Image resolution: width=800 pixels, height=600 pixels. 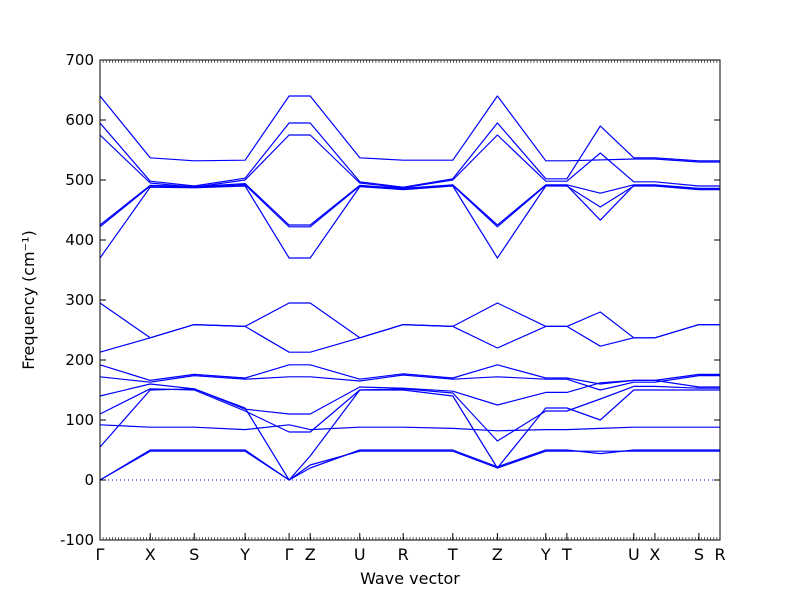 What do you see at coordinates (79, 60) in the screenshot?
I see `y-tick-label: 700` at bounding box center [79, 60].